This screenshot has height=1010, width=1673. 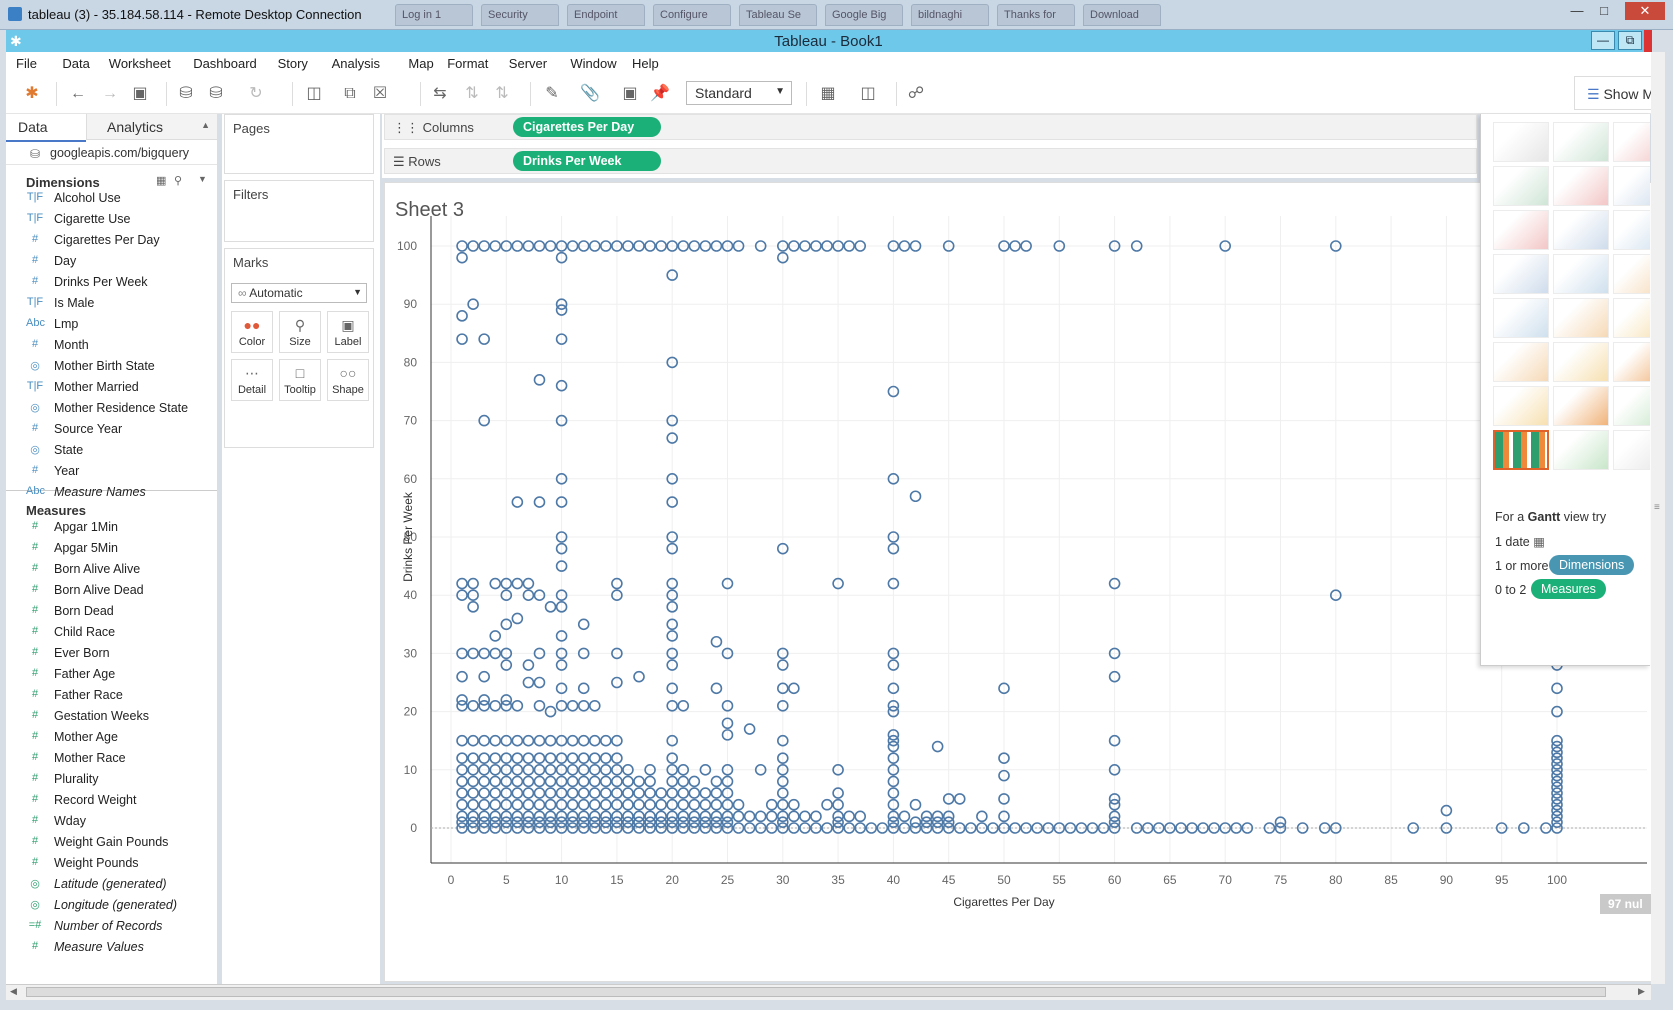 I want to click on show-cards-icon: ▦, so click(x=828, y=93).